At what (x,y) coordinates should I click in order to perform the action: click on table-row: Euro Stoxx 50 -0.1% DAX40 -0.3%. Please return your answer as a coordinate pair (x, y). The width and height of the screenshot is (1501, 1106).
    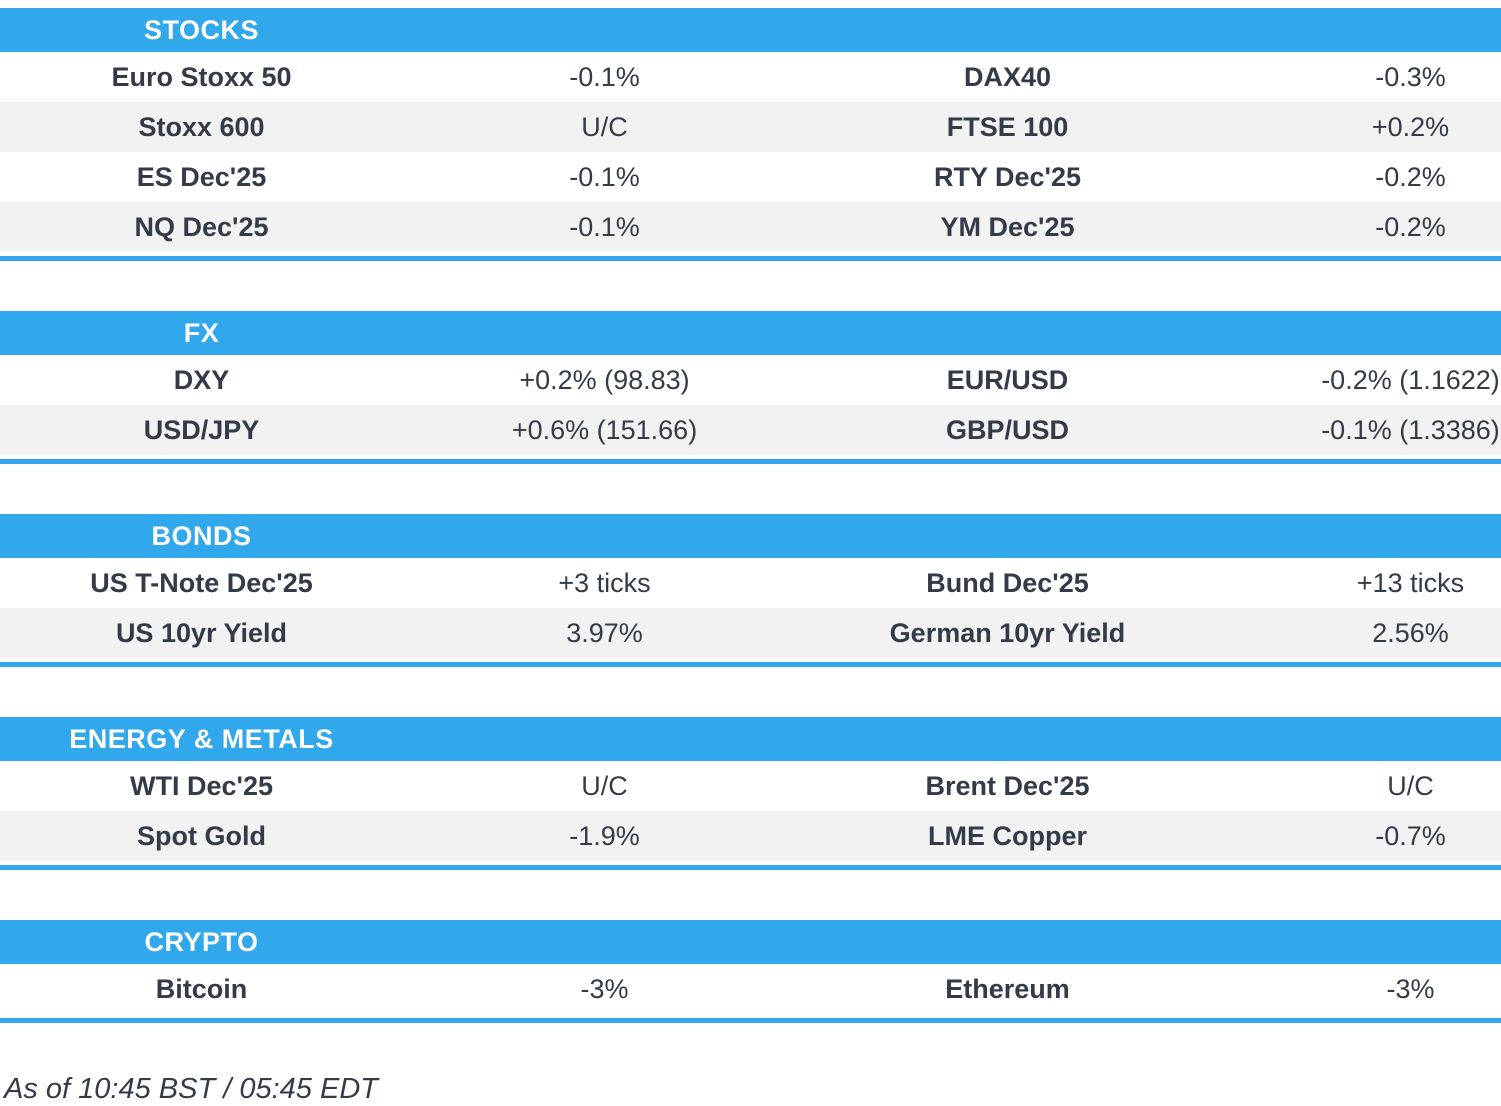
    Looking at the image, I should click on (750, 77).